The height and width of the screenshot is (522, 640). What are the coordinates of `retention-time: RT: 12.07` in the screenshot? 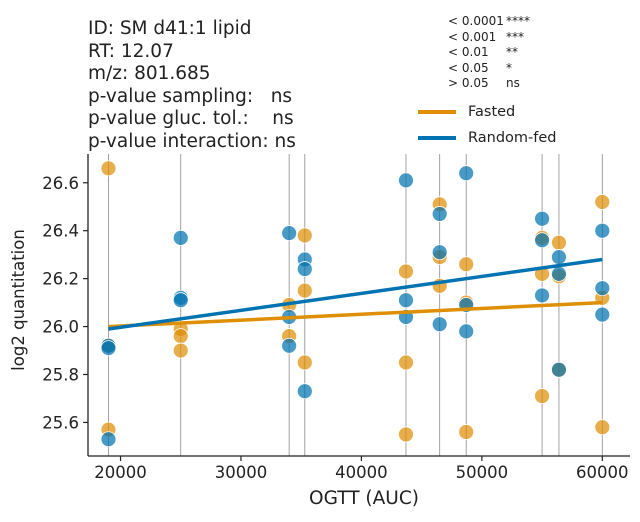 It's located at (131, 51).